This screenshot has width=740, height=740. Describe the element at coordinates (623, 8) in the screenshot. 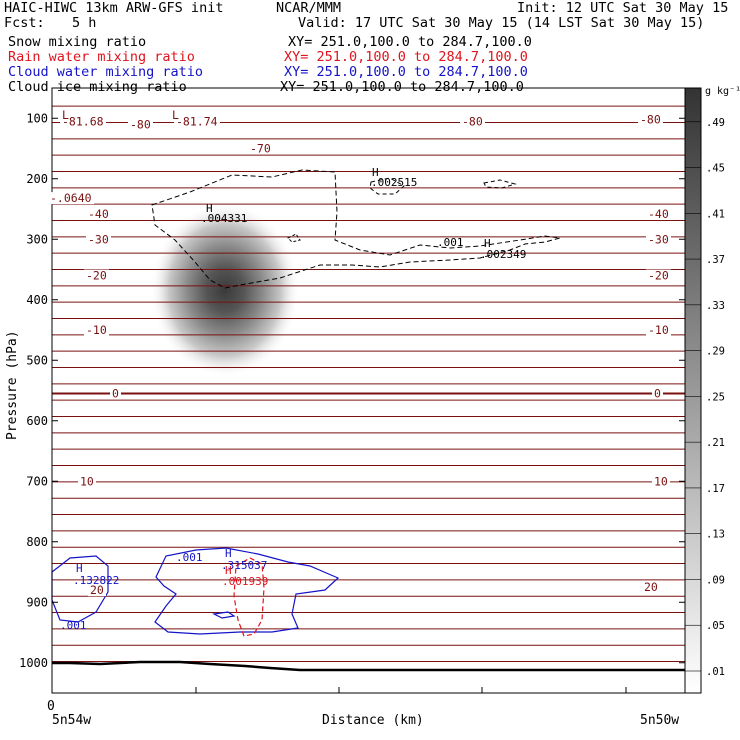

I see `init-time: Init: 12 UTC Sat 30 May 15` at that location.